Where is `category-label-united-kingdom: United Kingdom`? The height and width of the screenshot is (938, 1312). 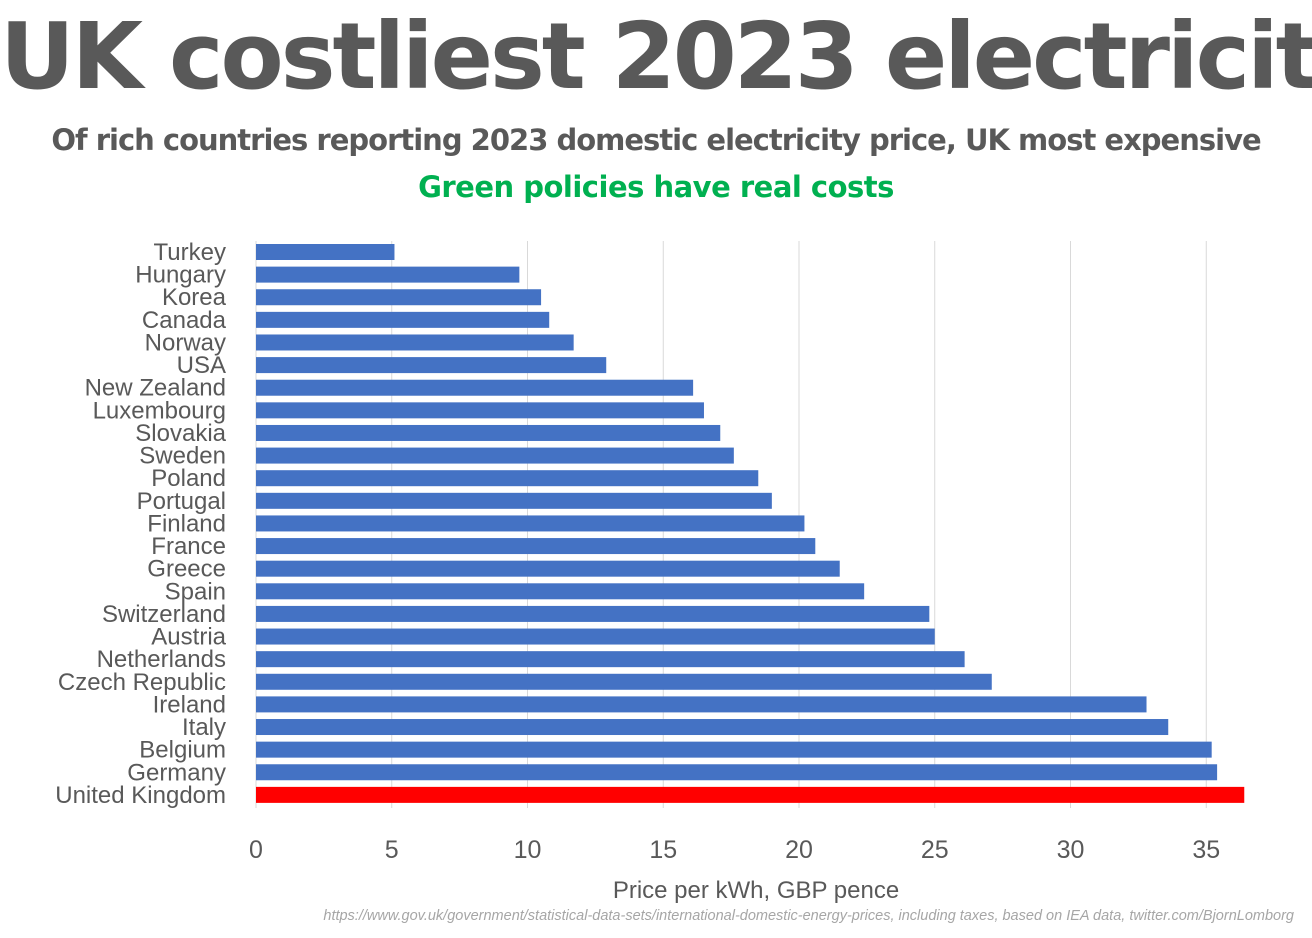 category-label-united-kingdom: United Kingdom is located at coordinates (140, 795).